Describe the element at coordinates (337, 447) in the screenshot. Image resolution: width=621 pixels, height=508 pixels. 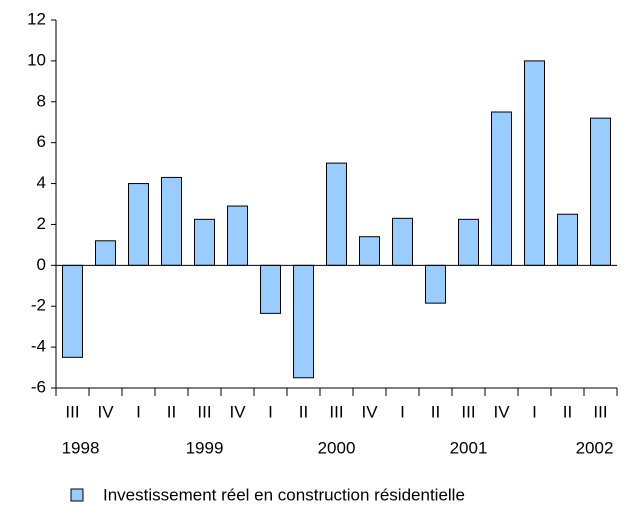
I see `year-label: 2000` at that location.